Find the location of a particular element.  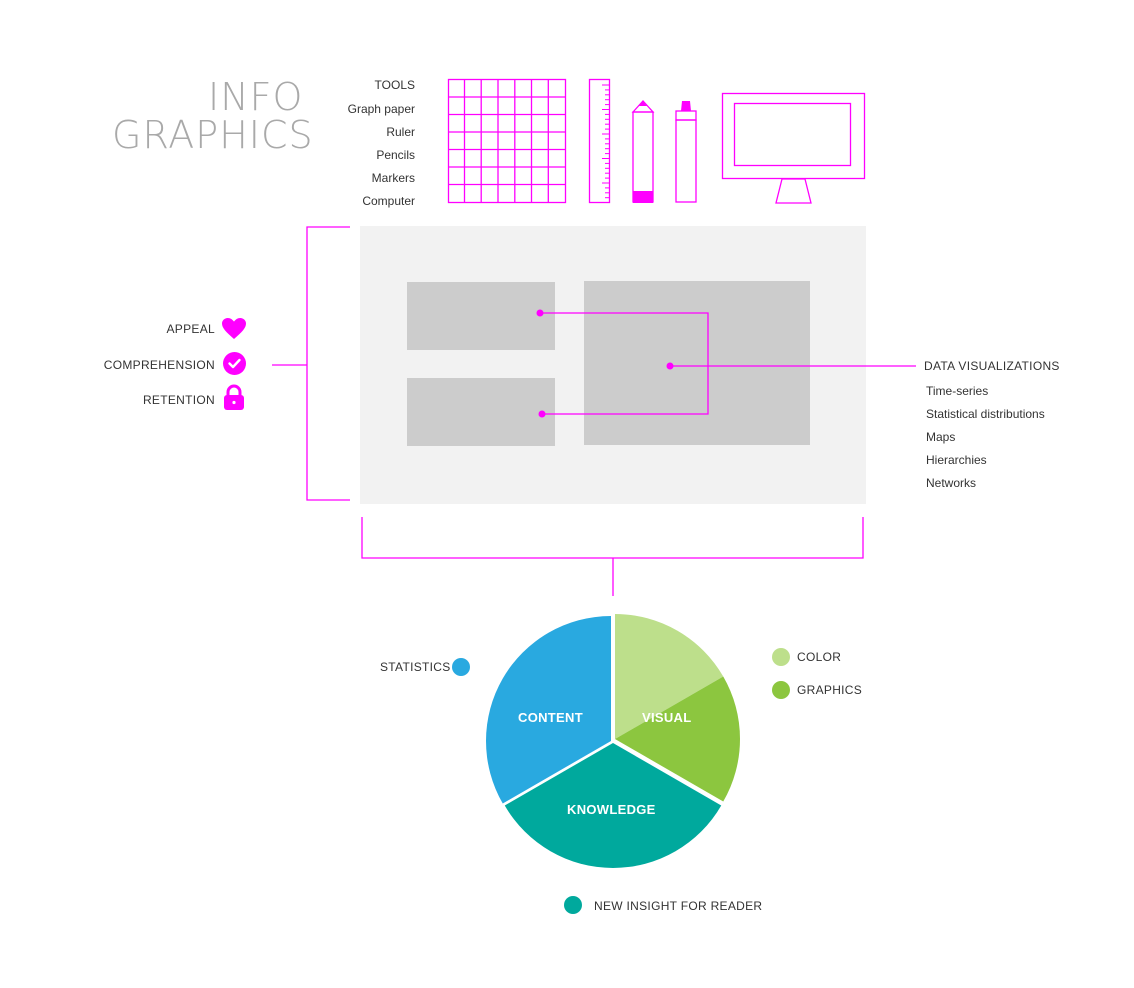

pie-slice-content is located at coordinates (548, 710).